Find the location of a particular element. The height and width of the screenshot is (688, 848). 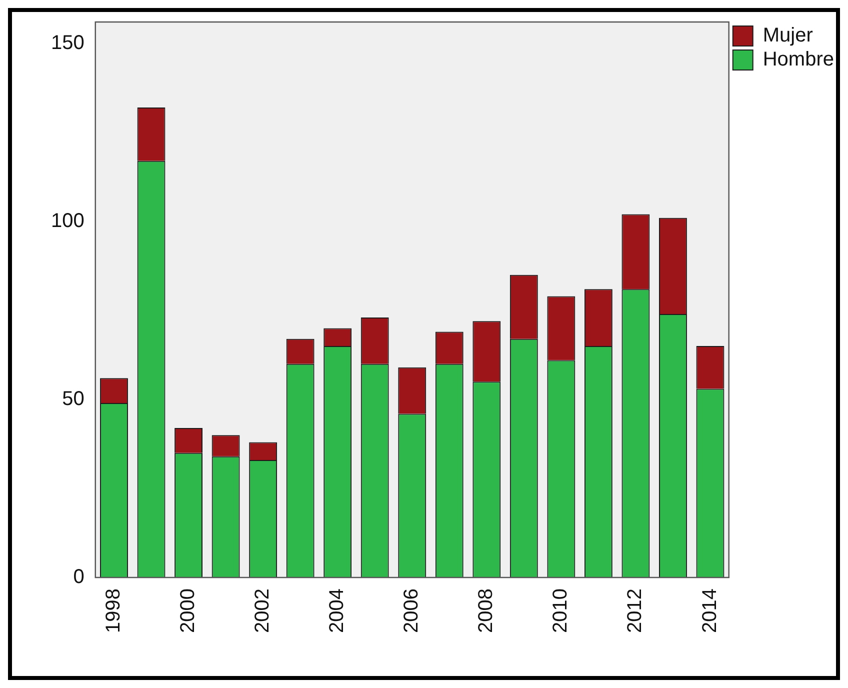

x-tick-label: 2010 is located at coordinates (561, 611).